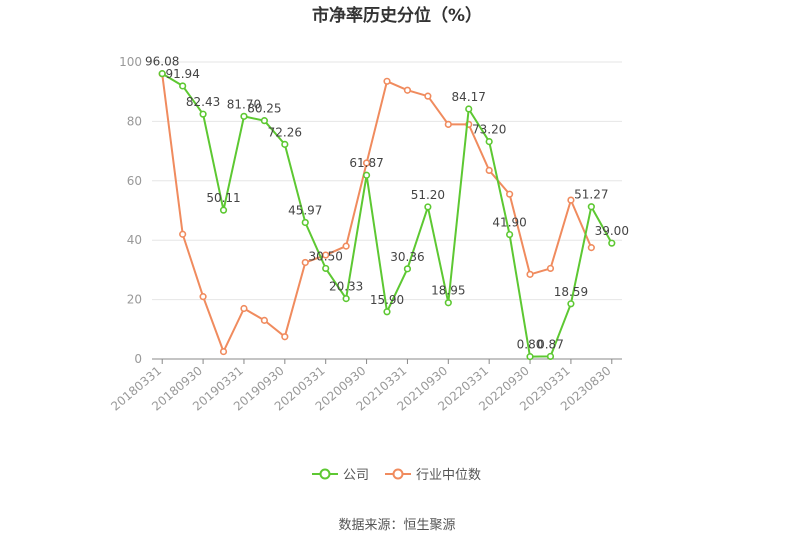 The height and width of the screenshot is (547, 795). Describe the element at coordinates (509, 223) in the screenshot. I see `data-label: 41.90` at that location.